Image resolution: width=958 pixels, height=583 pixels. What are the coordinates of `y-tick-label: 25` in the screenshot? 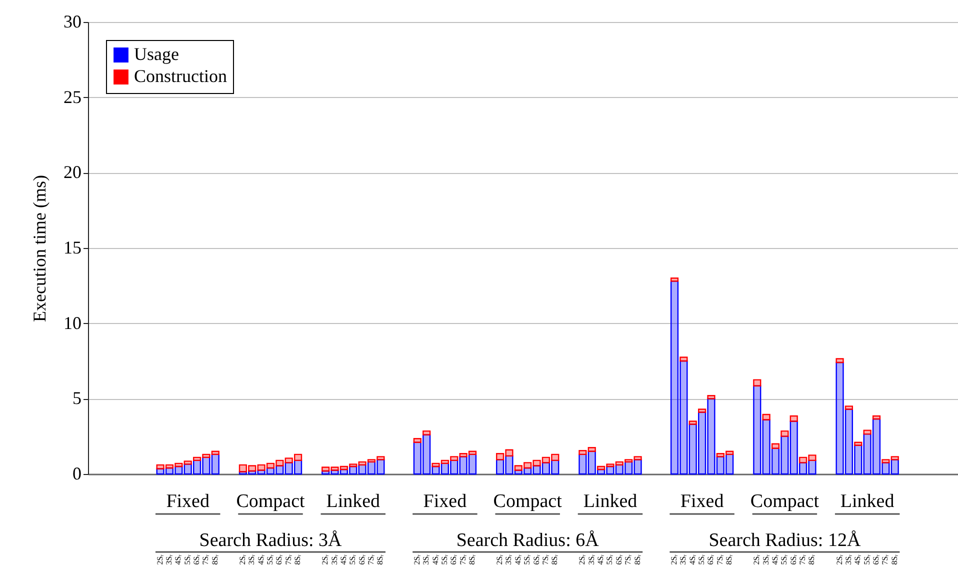 It's located at (73, 96).